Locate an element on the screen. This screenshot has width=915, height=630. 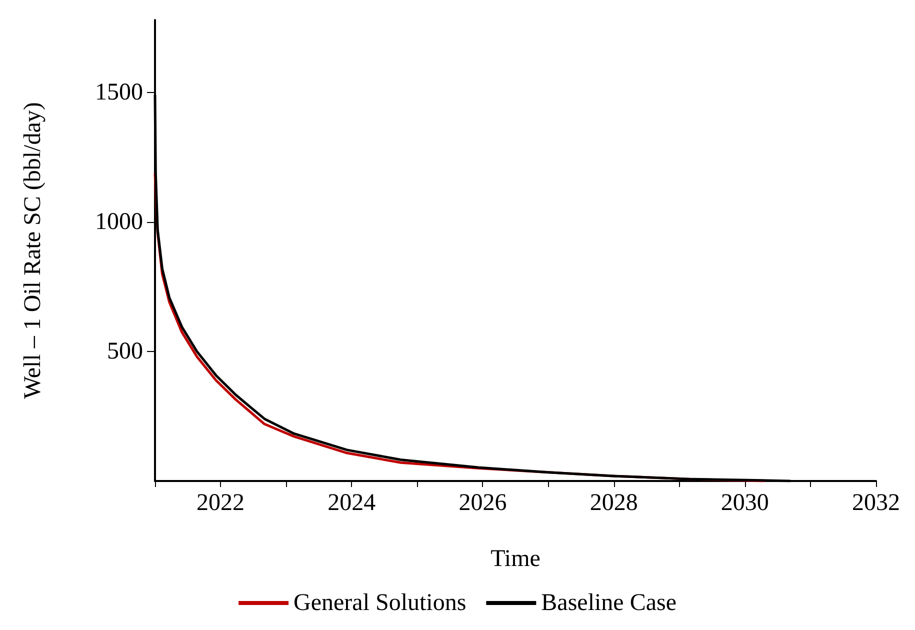
x-tick-label: 2028 is located at coordinates (614, 503).